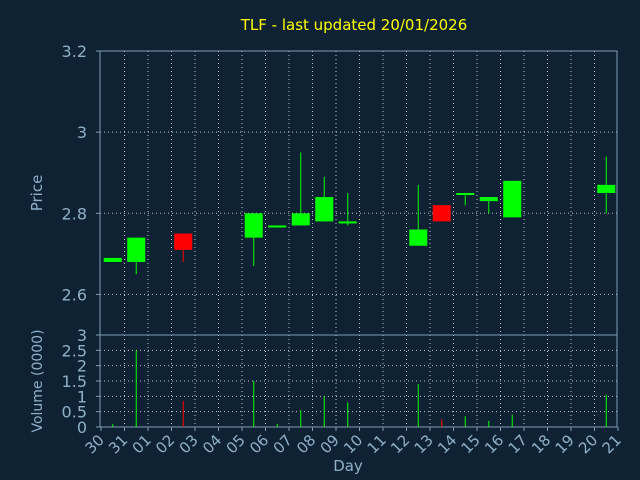  I want to click on volume-y-ticks: 00.511.522.53, so click(81, 381).